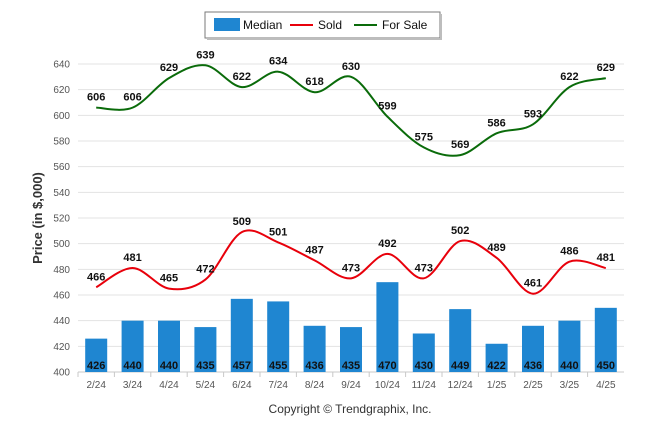 Image resolution: width=646 pixels, height=434 pixels. What do you see at coordinates (169, 385) in the screenshot?
I see `x-tick-label-2: 4/24` at bounding box center [169, 385].